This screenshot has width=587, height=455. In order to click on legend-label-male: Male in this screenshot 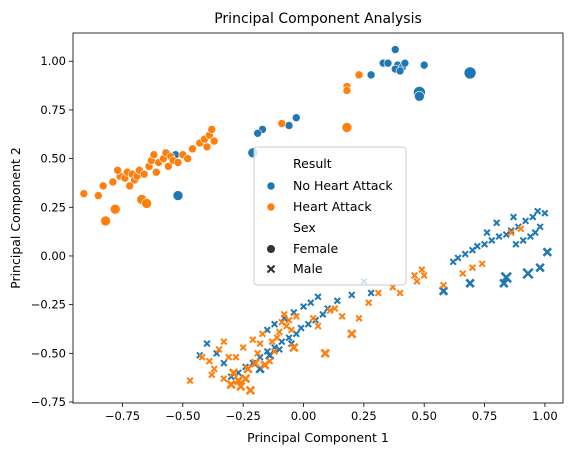, I will do `click(308, 268)`.